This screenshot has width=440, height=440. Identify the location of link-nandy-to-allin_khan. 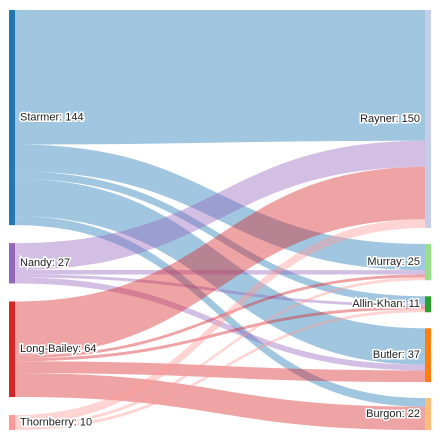
(220, 290).